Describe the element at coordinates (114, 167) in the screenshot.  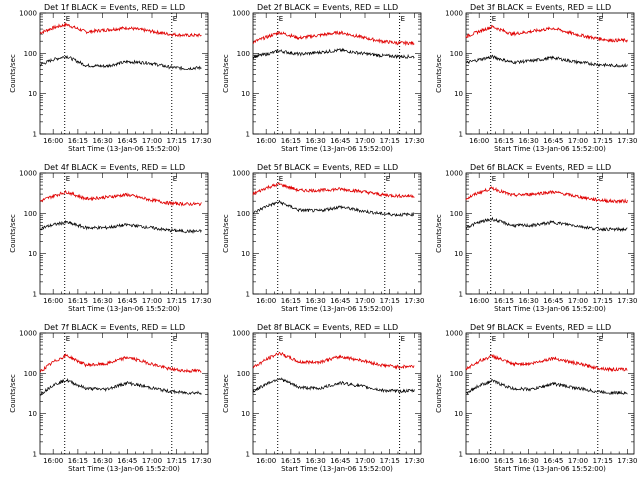
I see `panel-title: Det 4f BLACK = Events, RED = LLD` at that location.